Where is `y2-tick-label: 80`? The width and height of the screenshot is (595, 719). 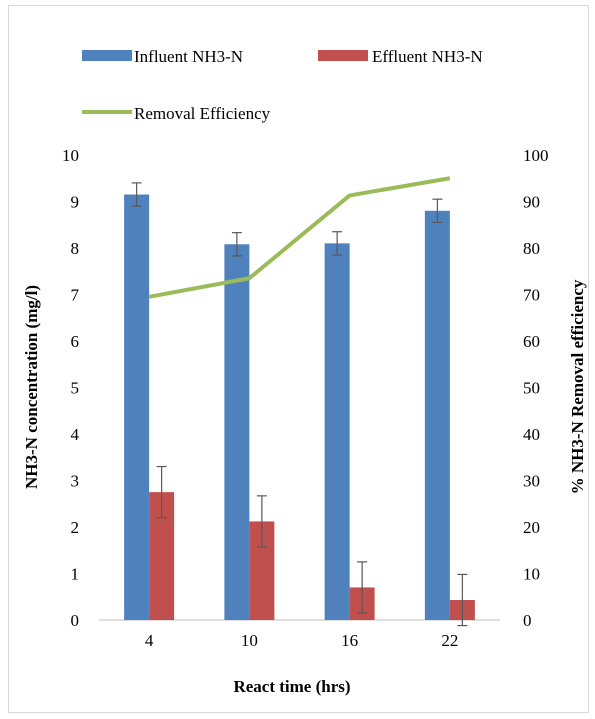
y2-tick-label: 80 is located at coordinates (531, 248).